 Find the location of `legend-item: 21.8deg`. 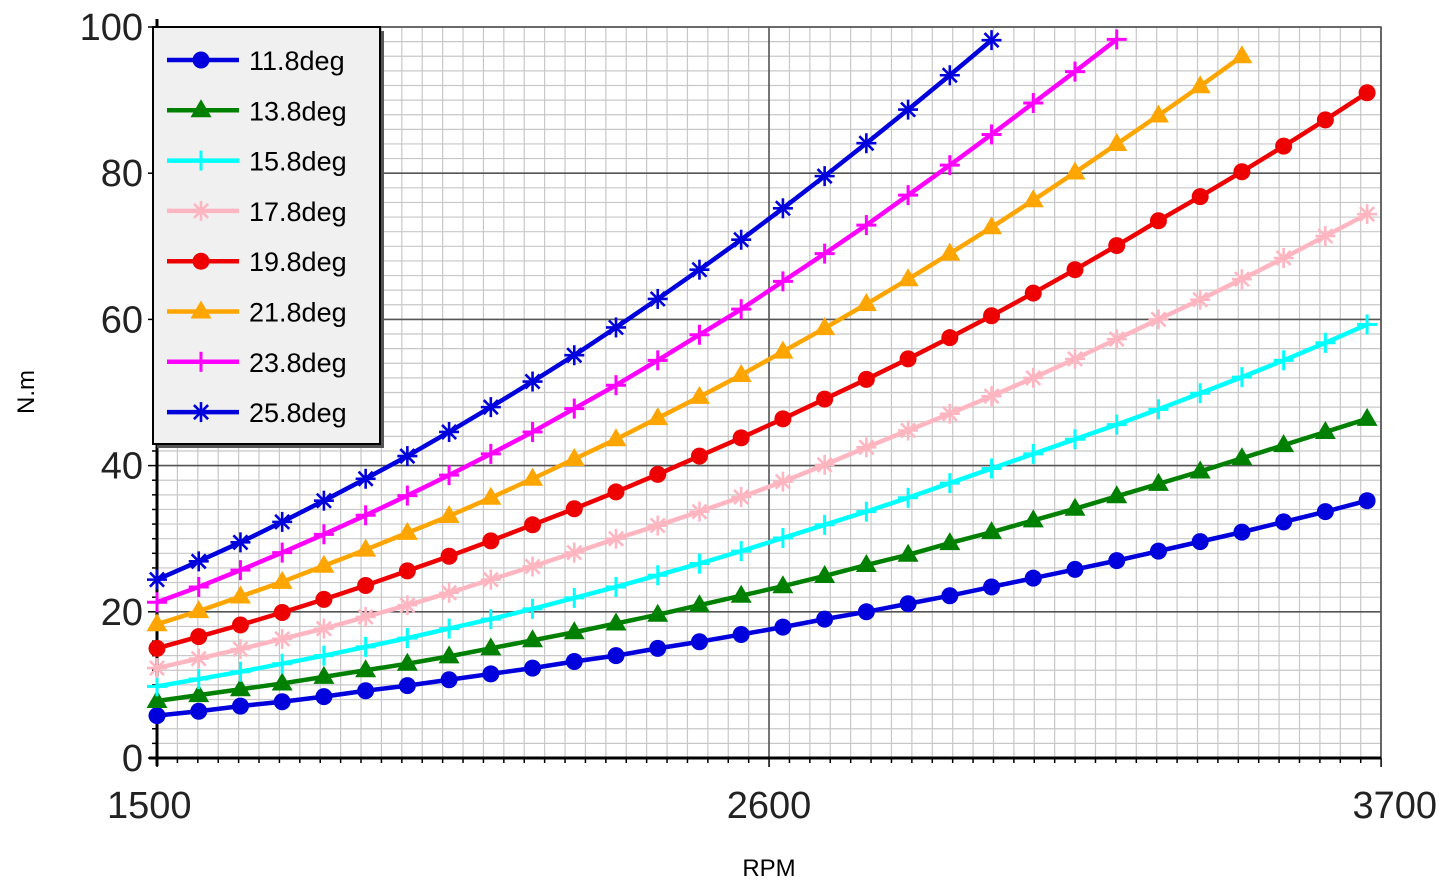

legend-item: 21.8deg is located at coordinates (257, 313).